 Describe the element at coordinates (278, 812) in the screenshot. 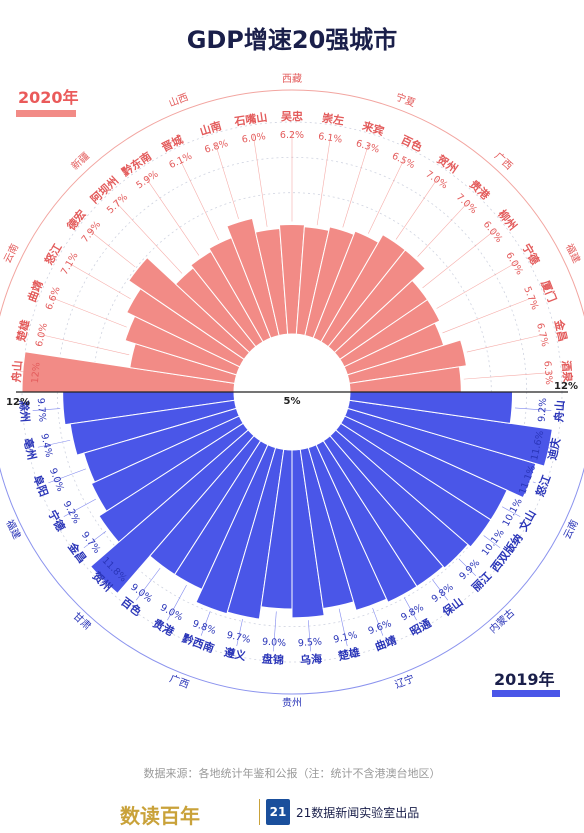

I see `footer-badge: 21` at that location.